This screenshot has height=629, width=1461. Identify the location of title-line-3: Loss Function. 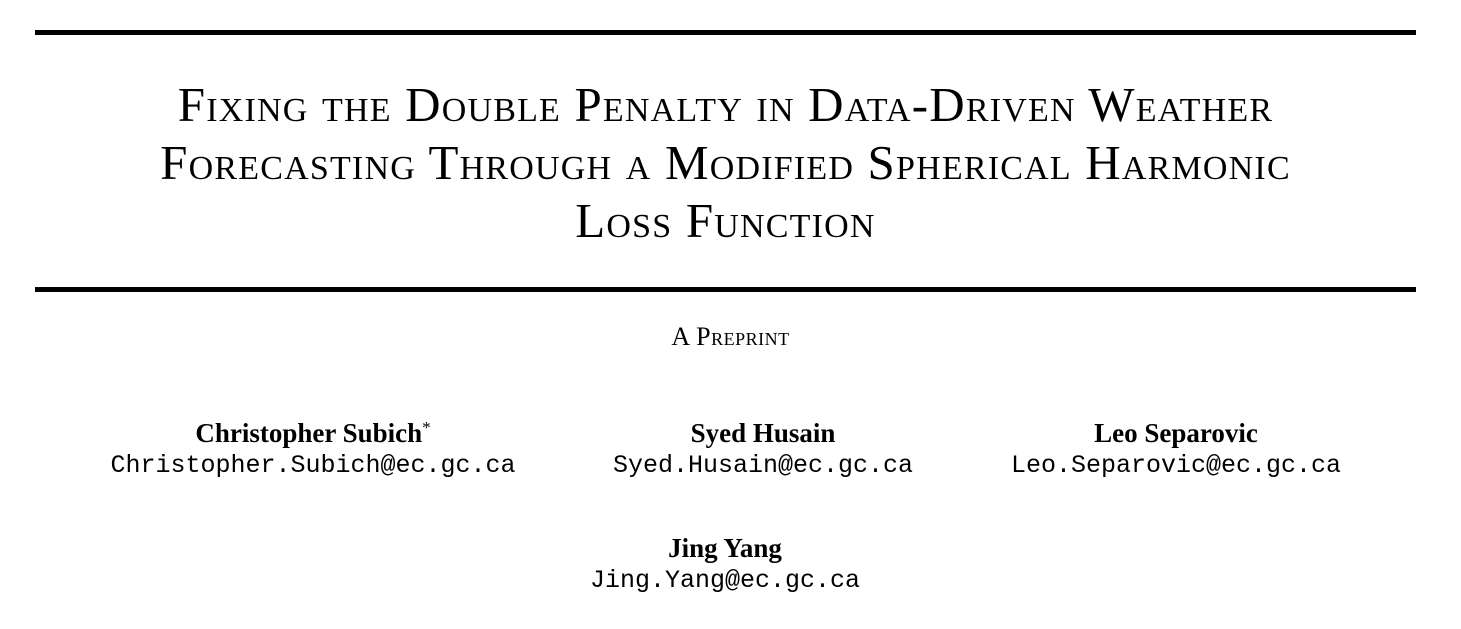
(725, 220).